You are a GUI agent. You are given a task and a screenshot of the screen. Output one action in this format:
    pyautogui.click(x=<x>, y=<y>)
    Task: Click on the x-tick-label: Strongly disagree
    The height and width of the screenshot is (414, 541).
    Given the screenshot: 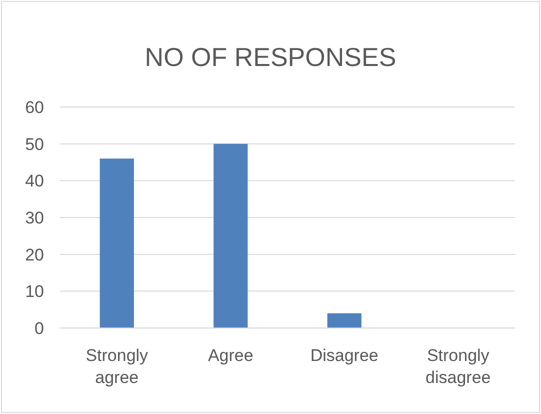 What is the action you would take?
    pyautogui.click(x=458, y=366)
    